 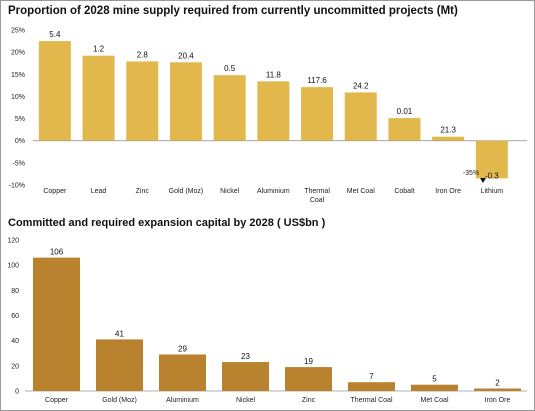 I want to click on data-label: 0.01, so click(x=405, y=111).